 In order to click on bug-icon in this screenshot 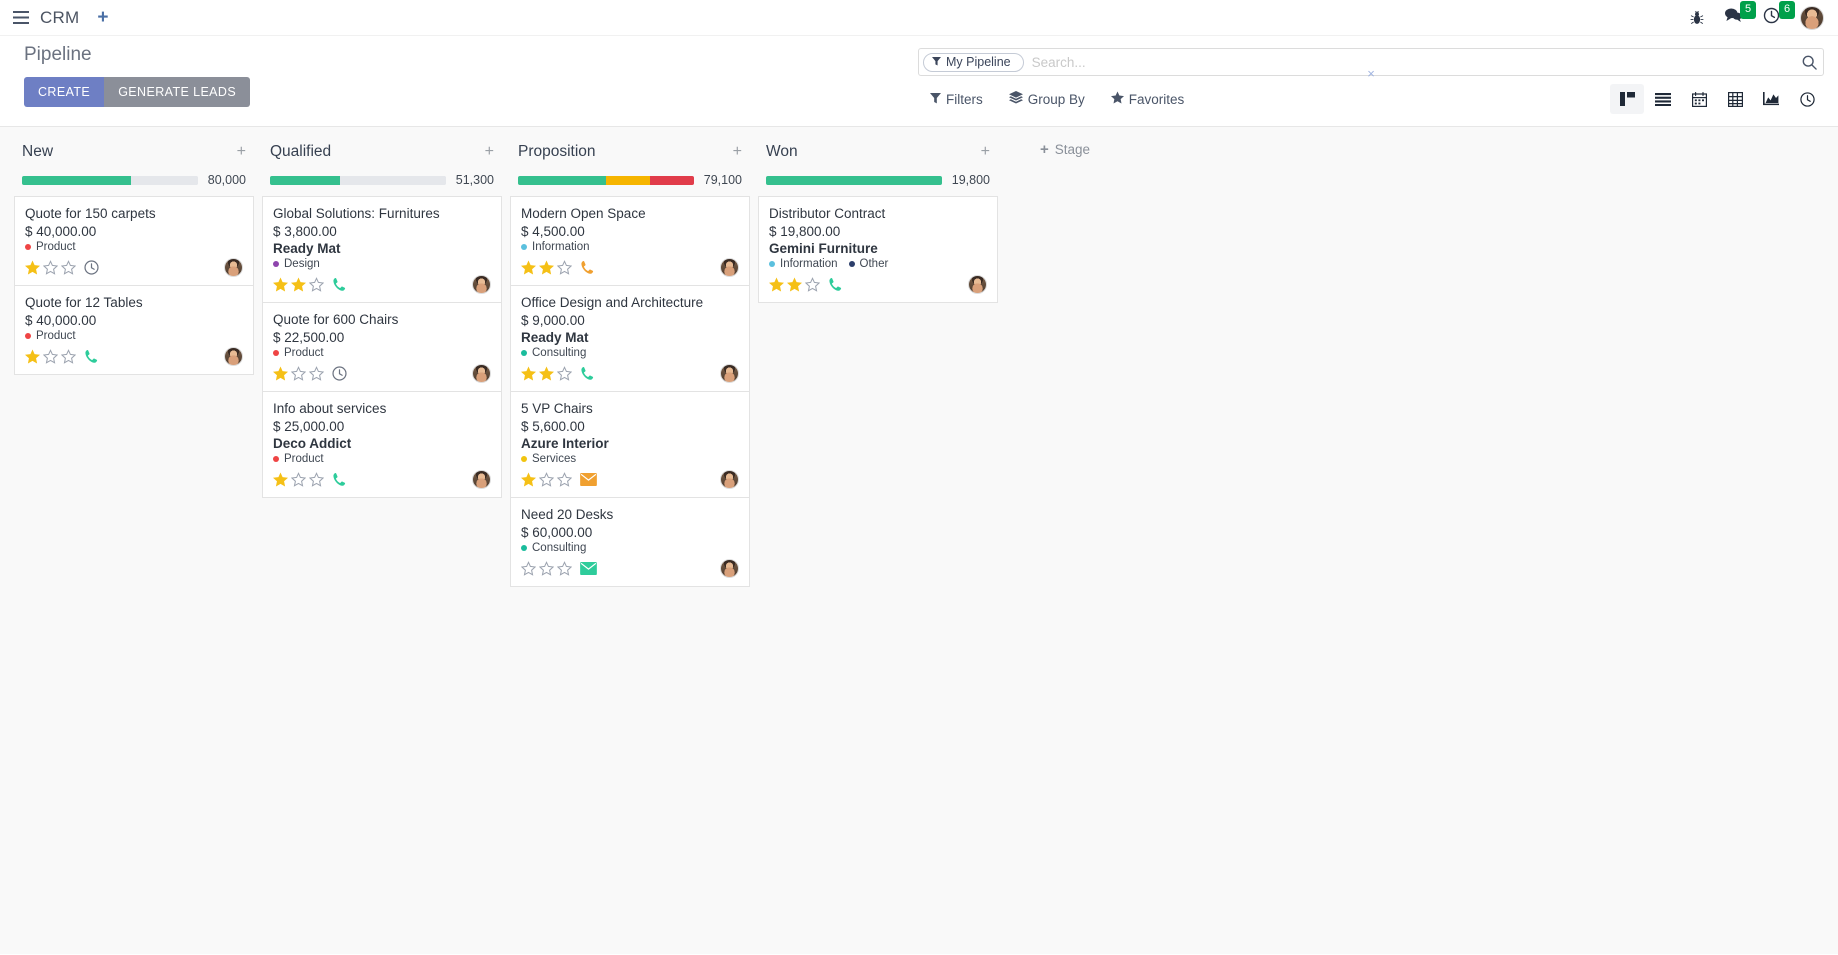, I will do `click(1697, 18)`.